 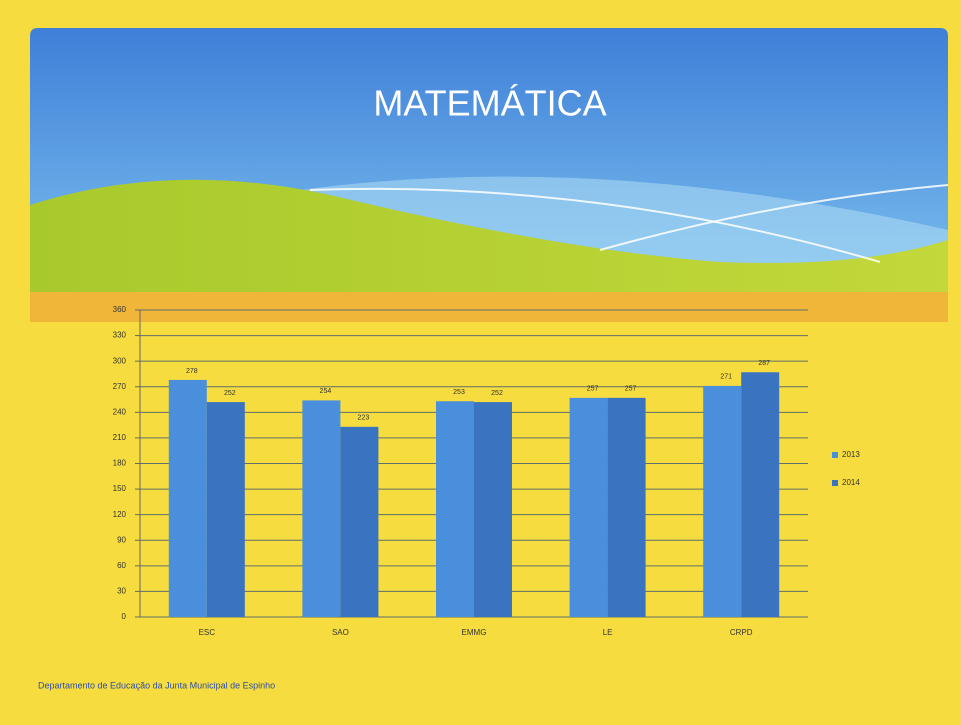 I want to click on data-label: 287, so click(x=764, y=363).